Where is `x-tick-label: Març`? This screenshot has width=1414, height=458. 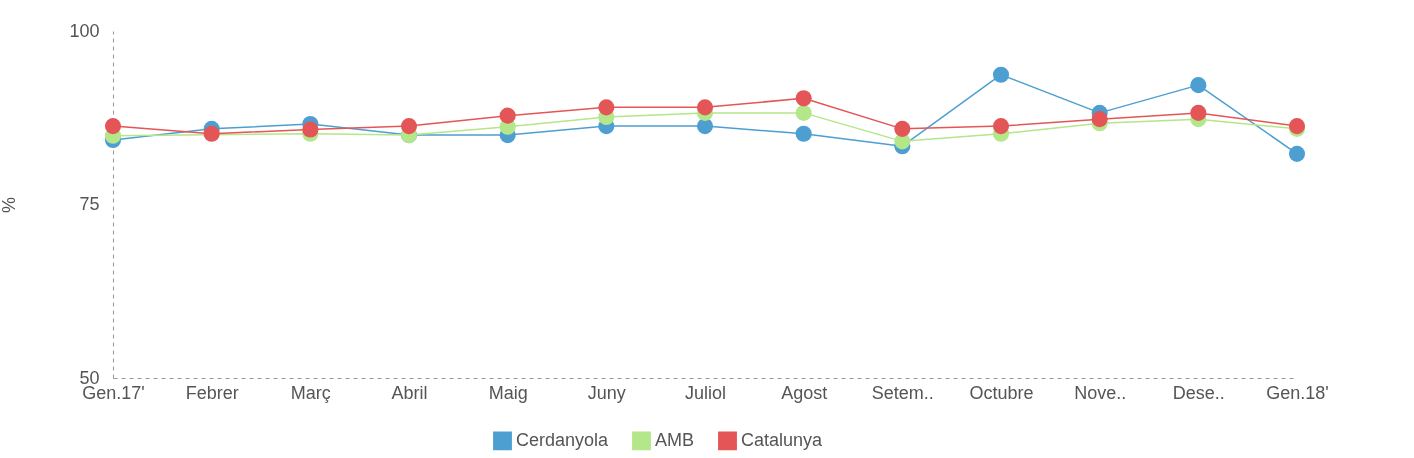
x-tick-label: Març is located at coordinates (310, 392).